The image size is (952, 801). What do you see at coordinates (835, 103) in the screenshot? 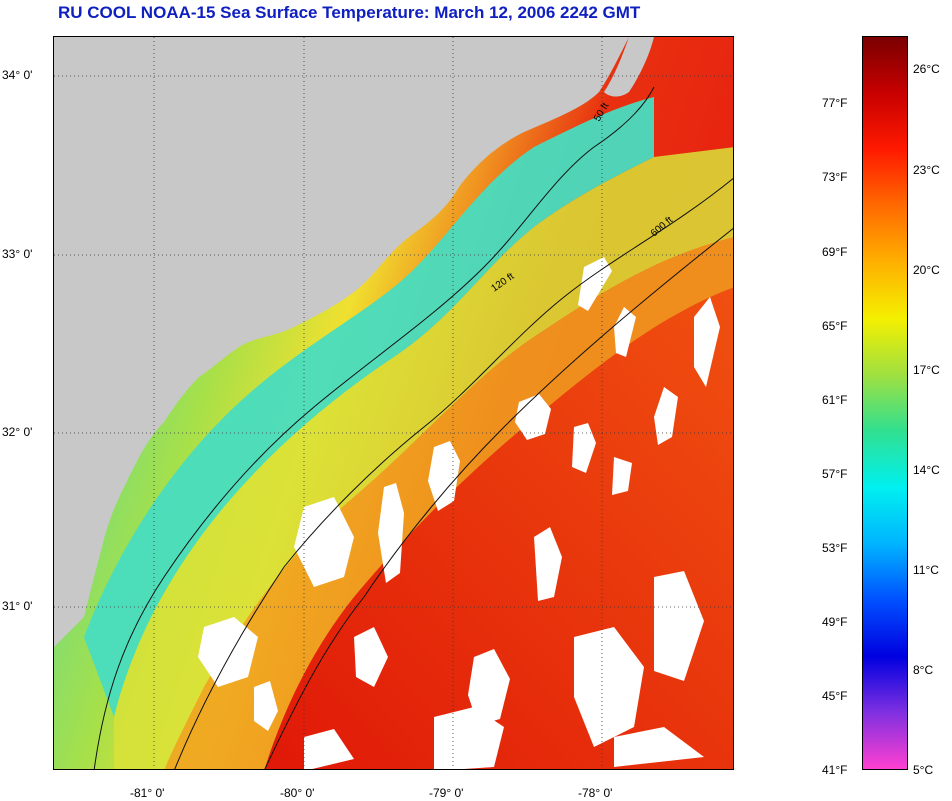
I see `colorbar-f-label: 77°F` at bounding box center [835, 103].